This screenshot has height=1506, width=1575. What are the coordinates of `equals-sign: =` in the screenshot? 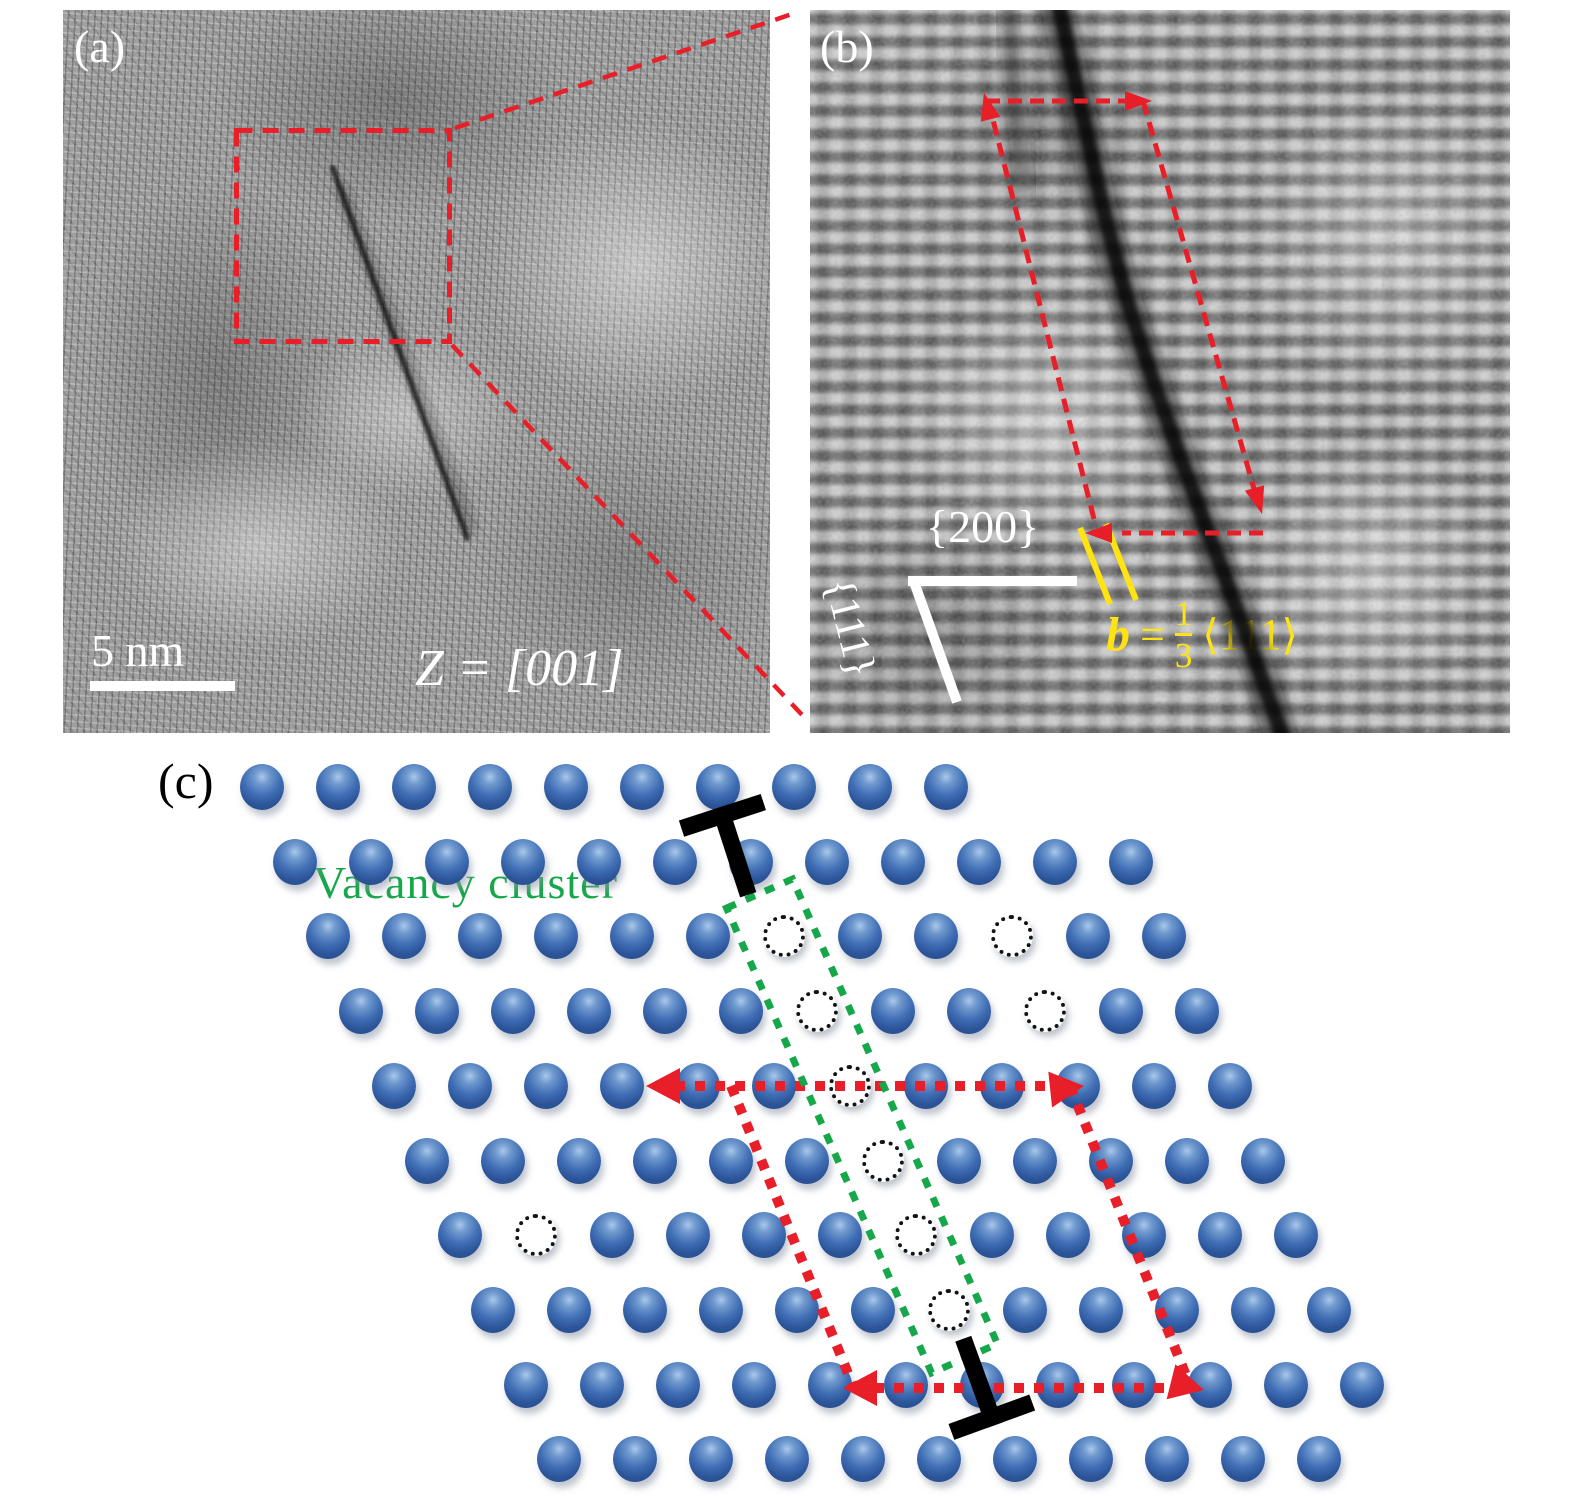 It's located at (1152, 635).